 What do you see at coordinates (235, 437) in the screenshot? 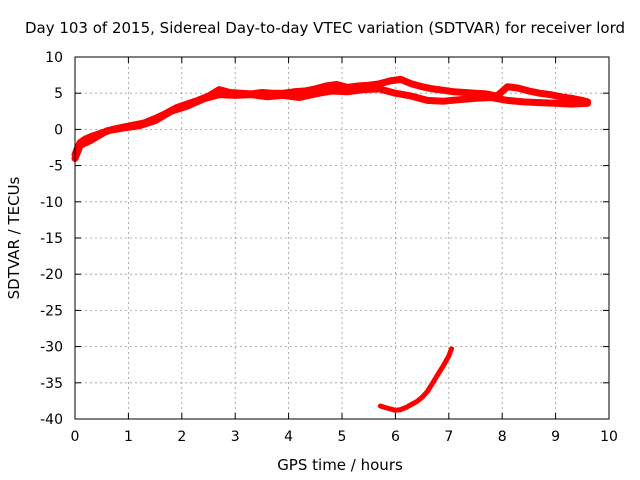
I see `x-tick-label: 3` at bounding box center [235, 437].